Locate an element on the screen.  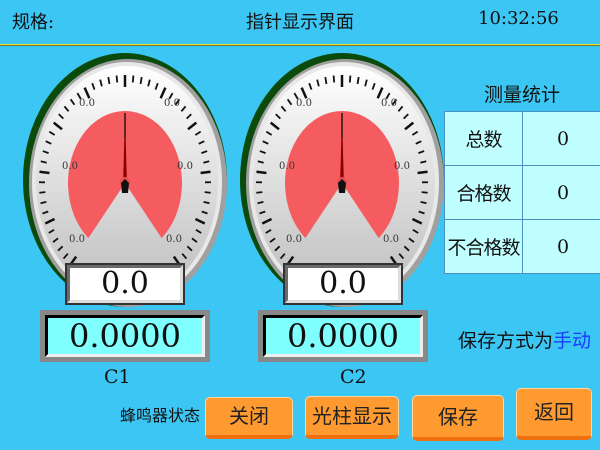
c1-label: C1 is located at coordinates (117, 377).